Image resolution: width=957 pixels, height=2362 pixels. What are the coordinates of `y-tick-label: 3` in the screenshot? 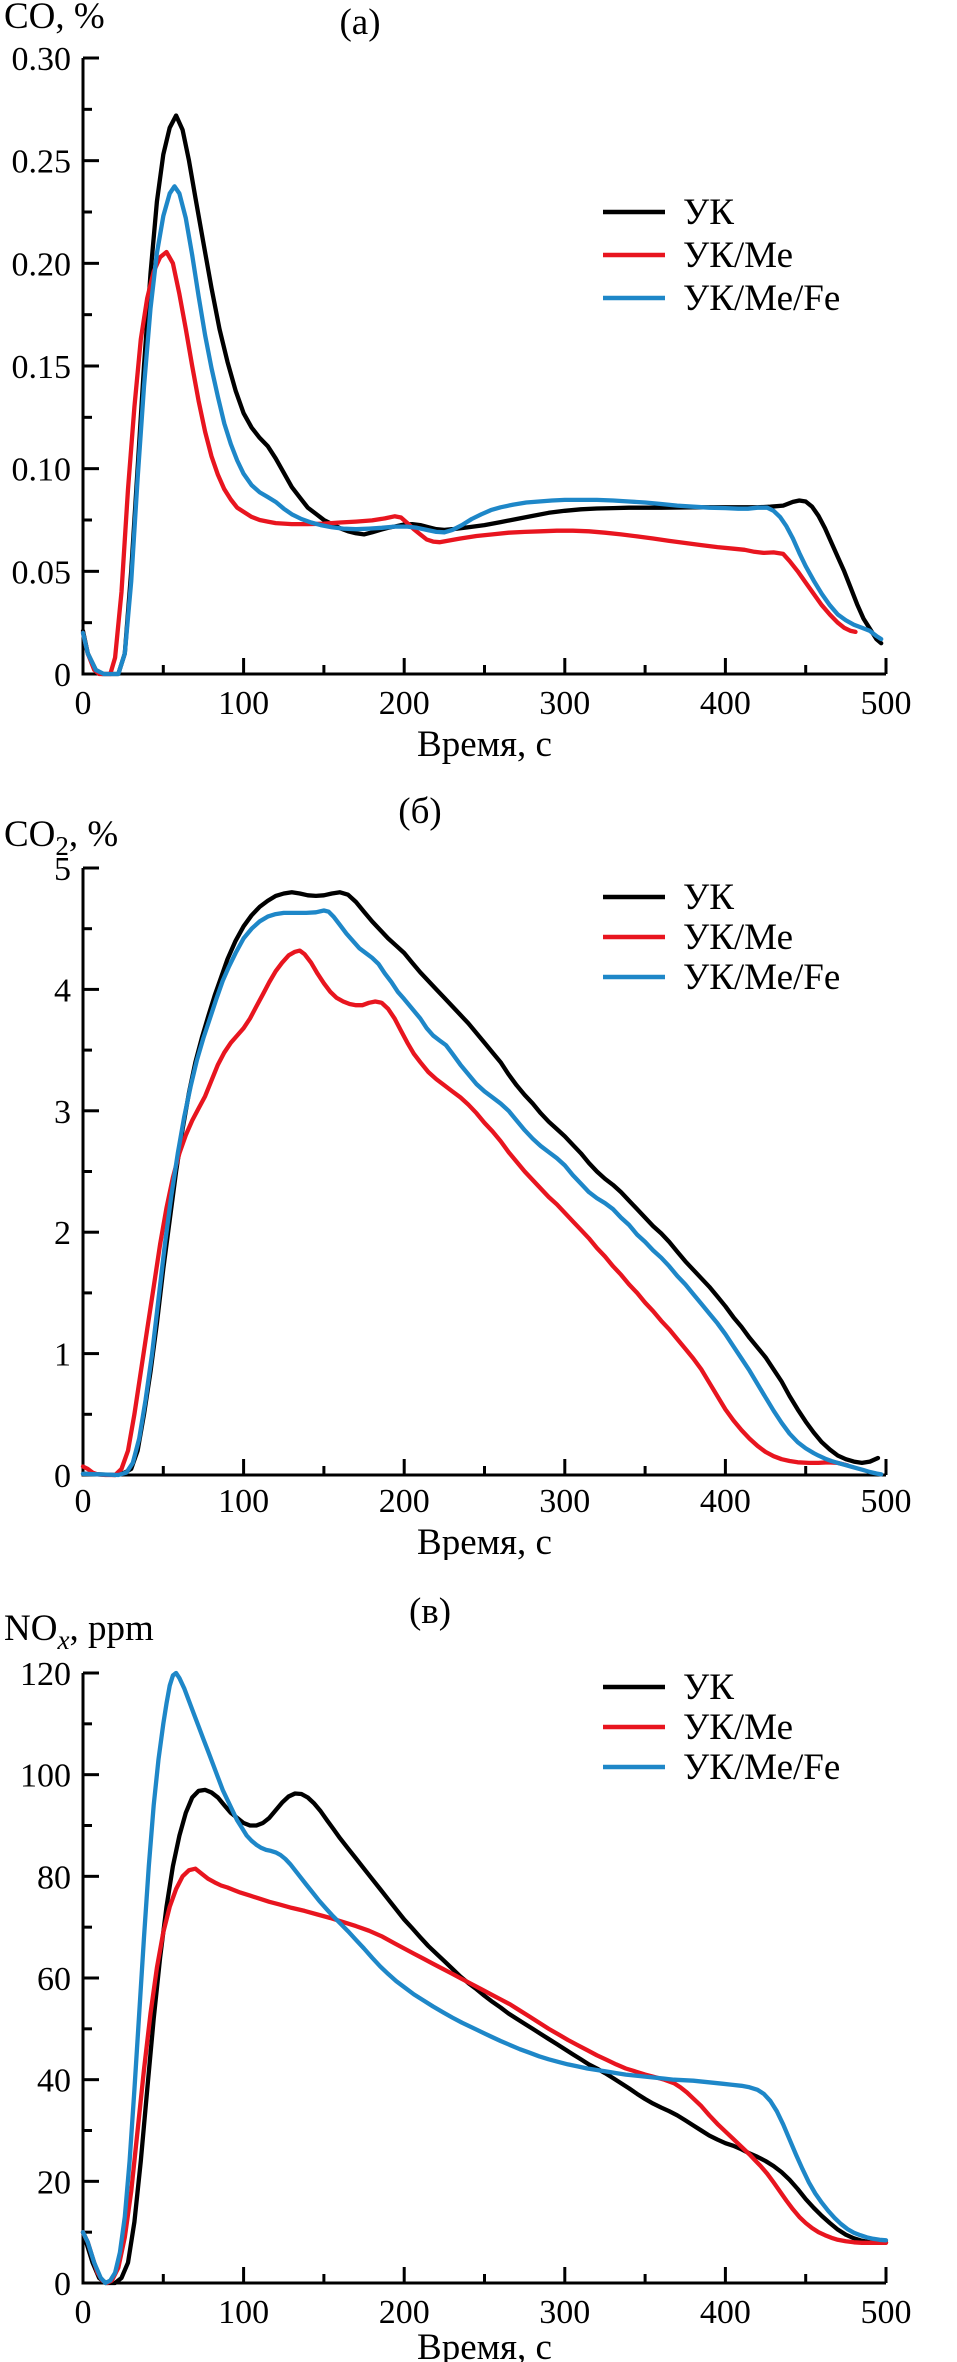 It's located at (62, 1112).